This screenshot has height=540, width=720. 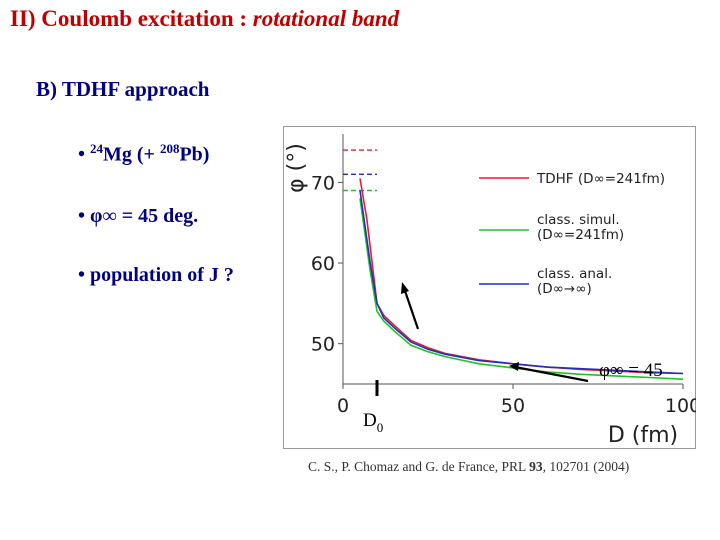 I want to click on bullet-nucleus: • 24Mg (+ 208Pb), so click(x=143, y=154).